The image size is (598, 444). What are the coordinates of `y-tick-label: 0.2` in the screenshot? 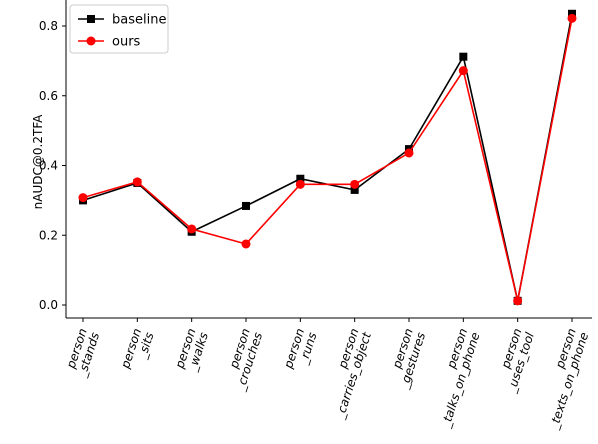 It's located at (48, 235).